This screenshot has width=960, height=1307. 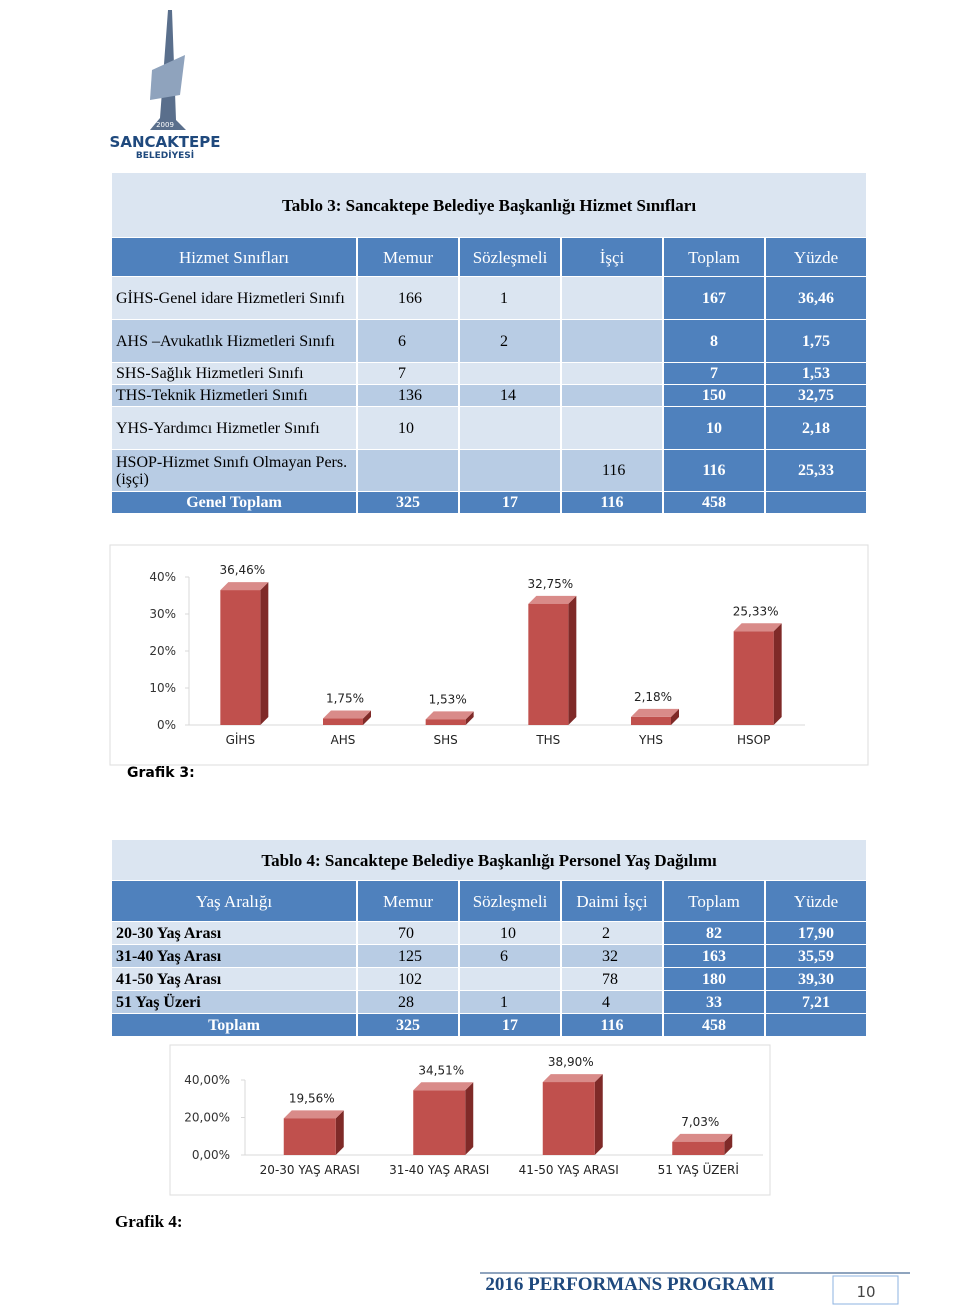 What do you see at coordinates (345, 699) in the screenshot?
I see `value-label: 1,75%` at bounding box center [345, 699].